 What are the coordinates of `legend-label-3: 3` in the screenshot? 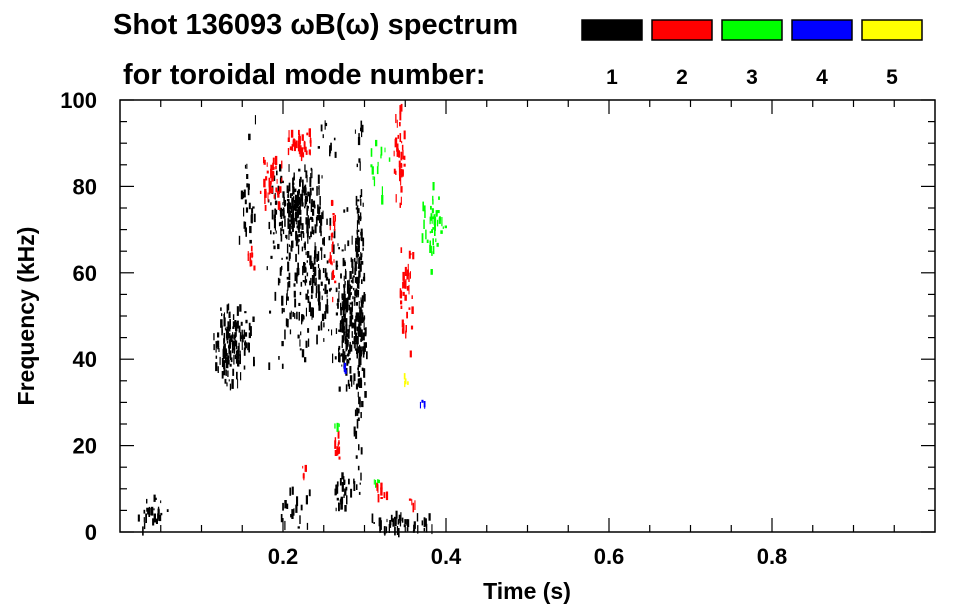 It's located at (752, 77).